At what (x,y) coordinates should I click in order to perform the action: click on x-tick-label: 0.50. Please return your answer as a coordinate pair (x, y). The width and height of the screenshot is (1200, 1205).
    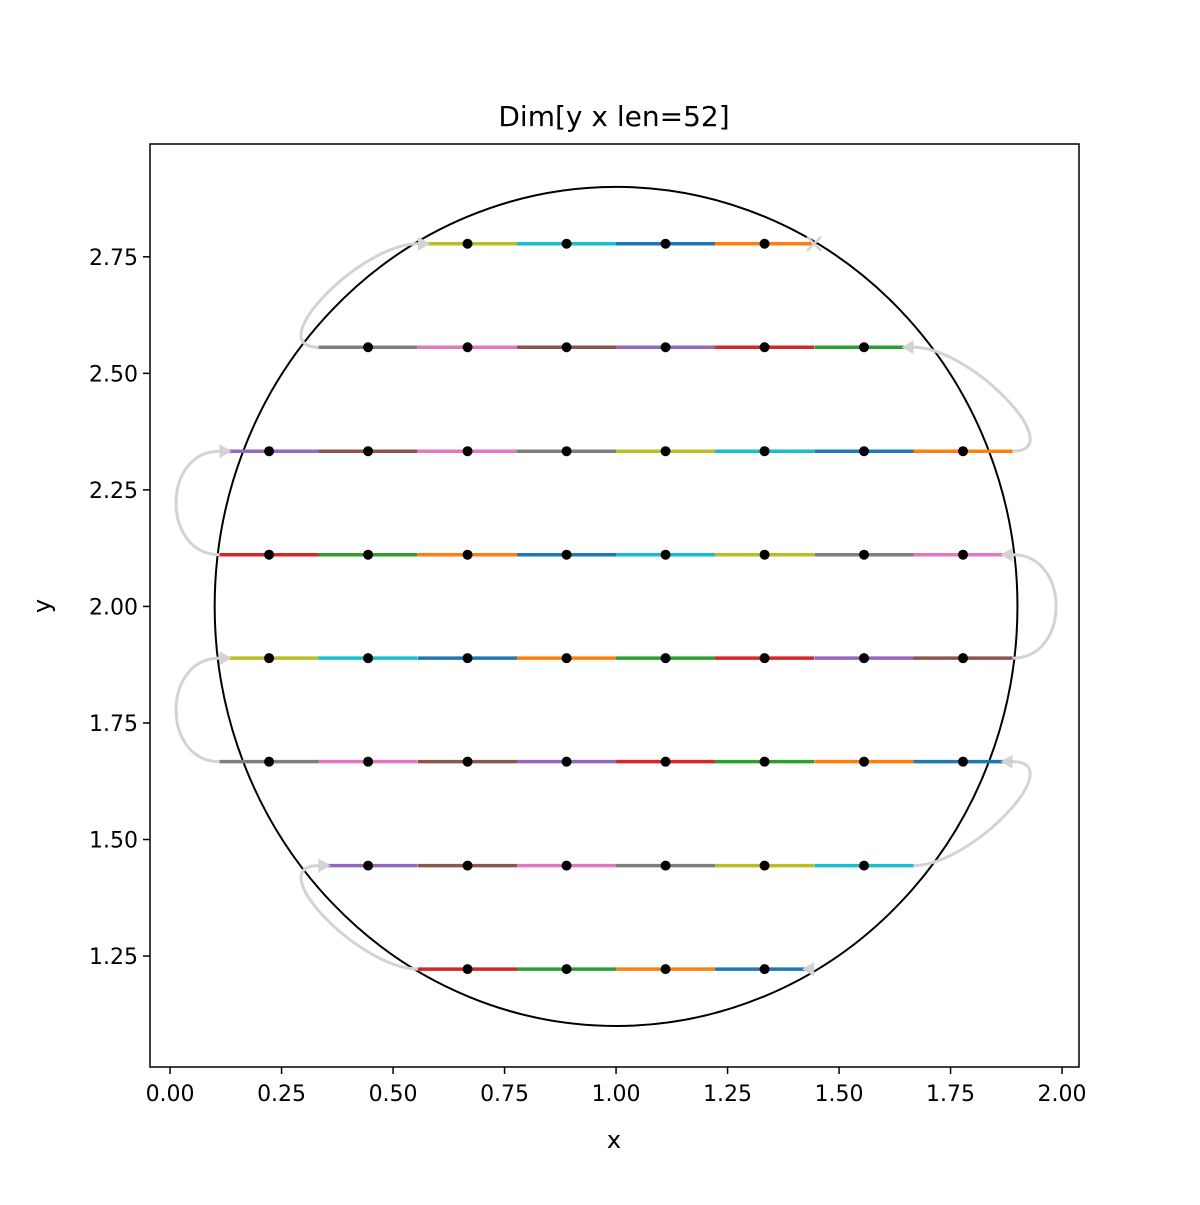
    Looking at the image, I should click on (393, 1094).